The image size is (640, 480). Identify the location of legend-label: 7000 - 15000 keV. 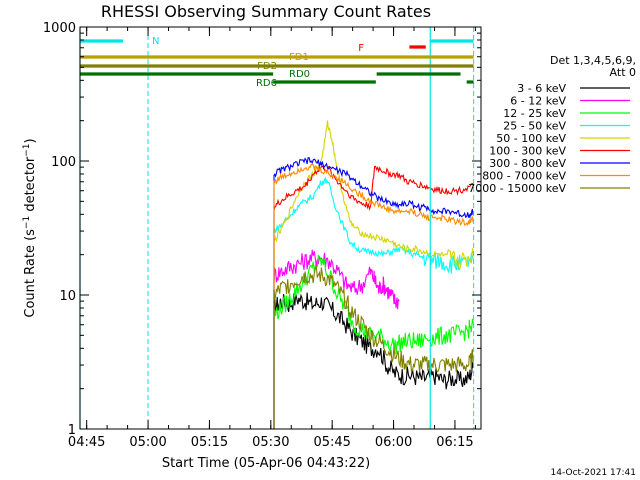
(517, 188).